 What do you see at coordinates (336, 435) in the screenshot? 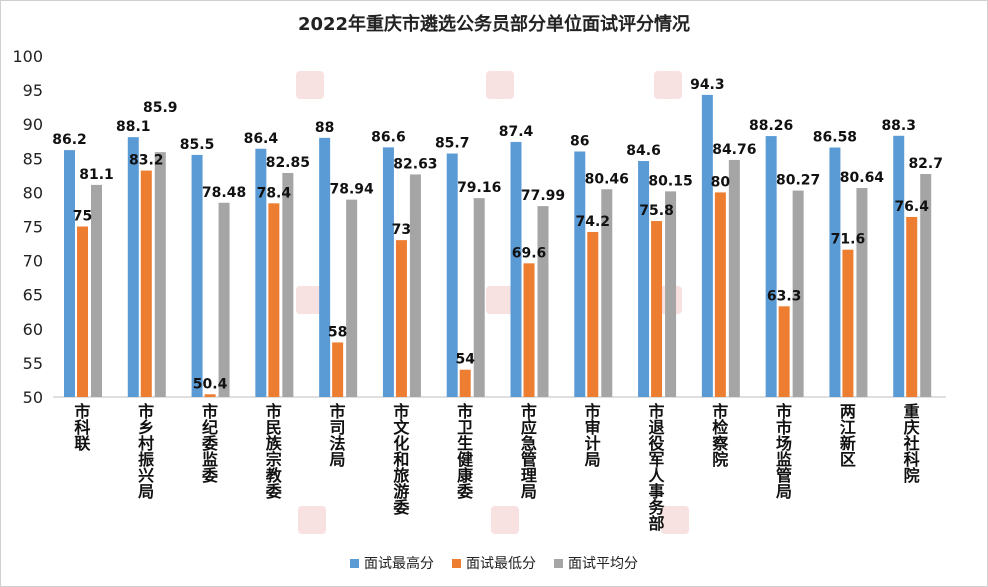
I see `x-tick-label: 市司法局` at bounding box center [336, 435].